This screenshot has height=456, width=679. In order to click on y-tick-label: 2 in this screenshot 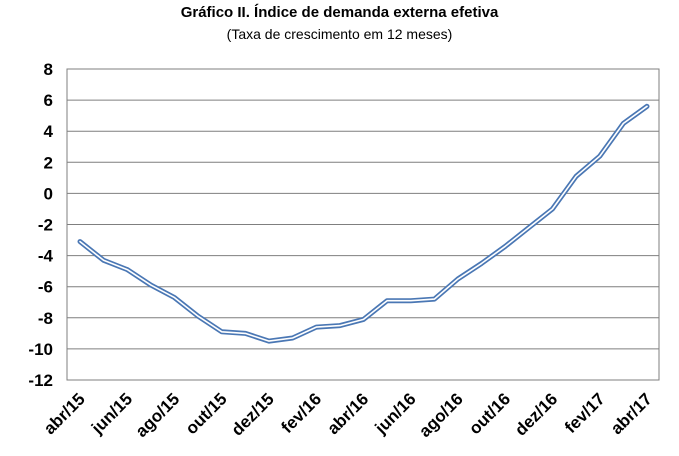, I will do `click(48, 162)`.